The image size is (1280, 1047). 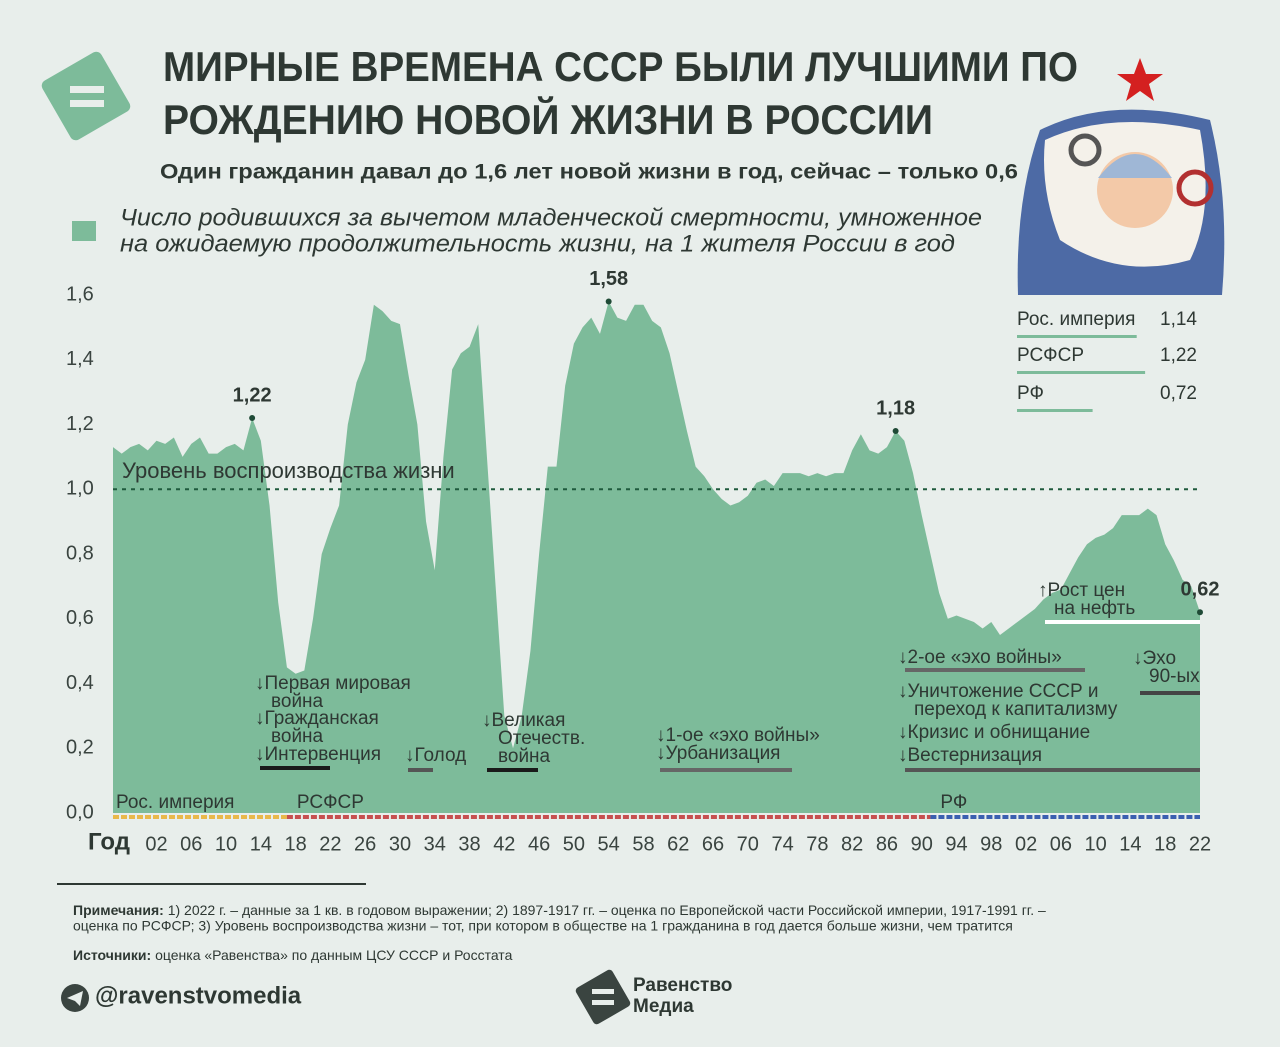 I want to click on average-value: 0,72, so click(x=1178, y=393).